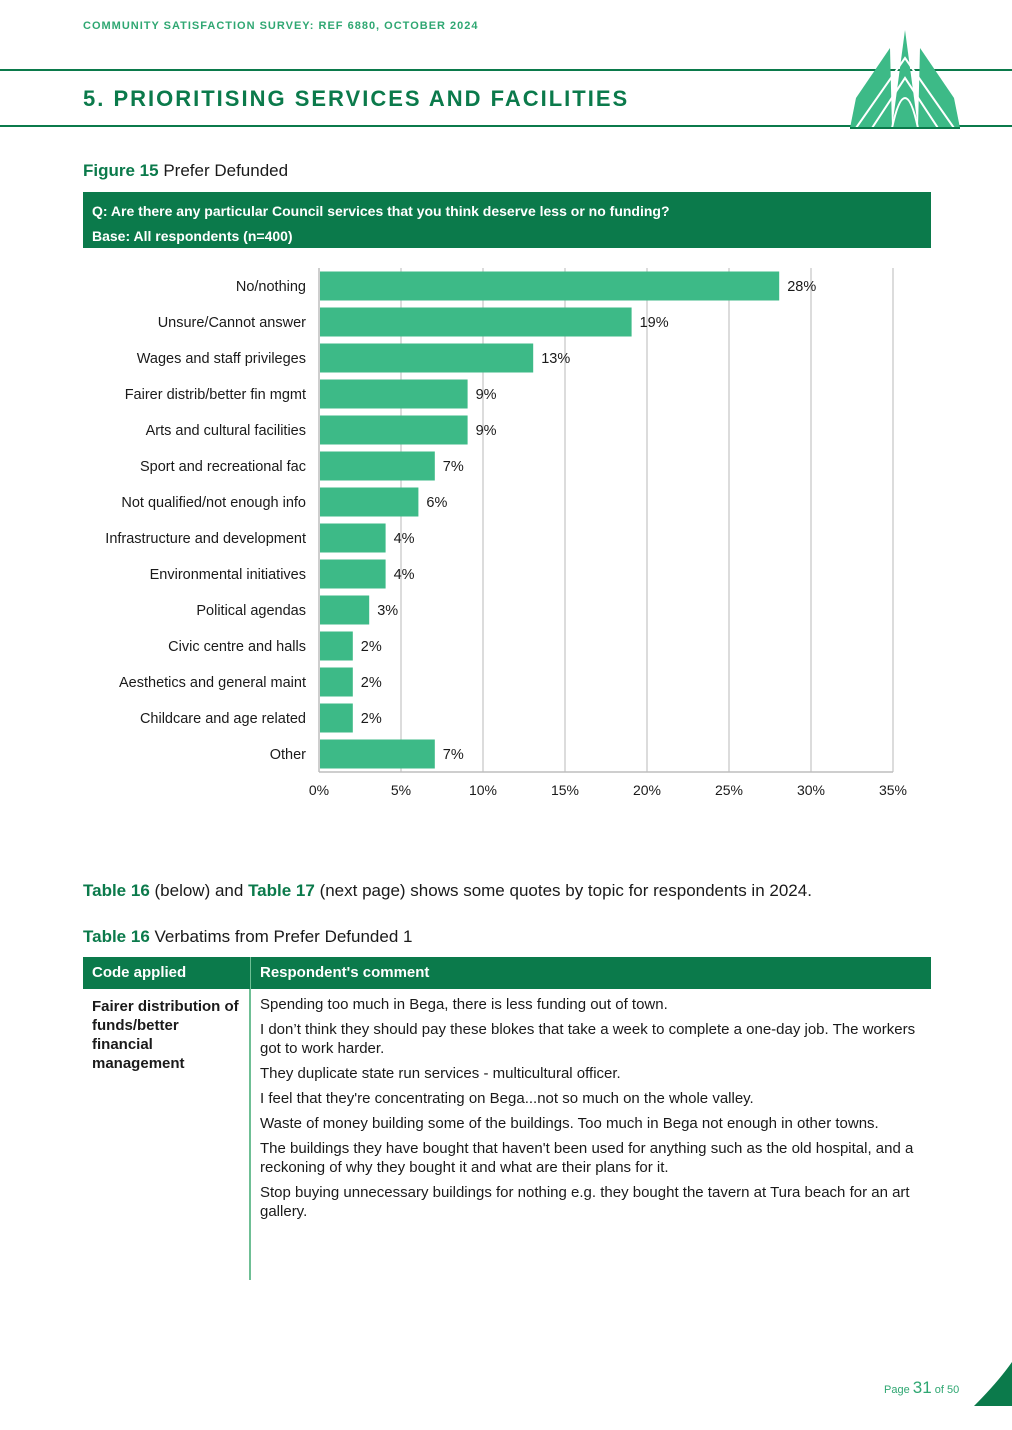 This screenshot has width=1012, height=1430. Describe the element at coordinates (116, 890) in the screenshot. I see `table-16-link: Table 16` at that location.